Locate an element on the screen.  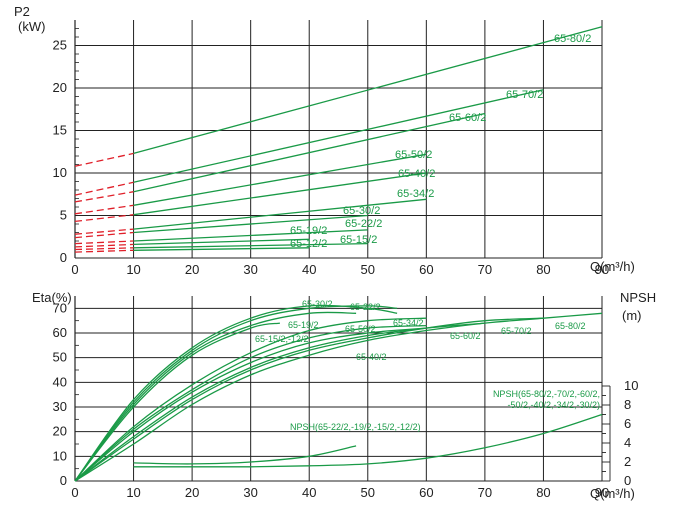
top-x-tick-label: 20 is located at coordinates (192, 269).